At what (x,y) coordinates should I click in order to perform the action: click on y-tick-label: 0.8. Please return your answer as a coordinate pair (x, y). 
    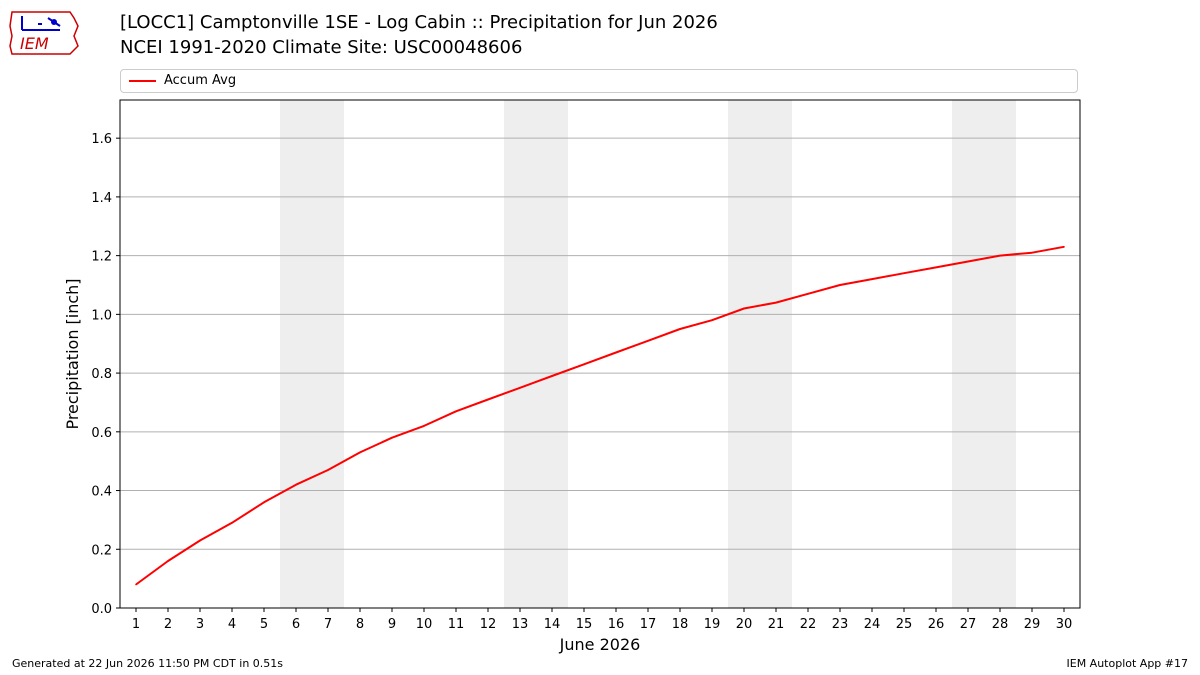
    Looking at the image, I should click on (101, 374).